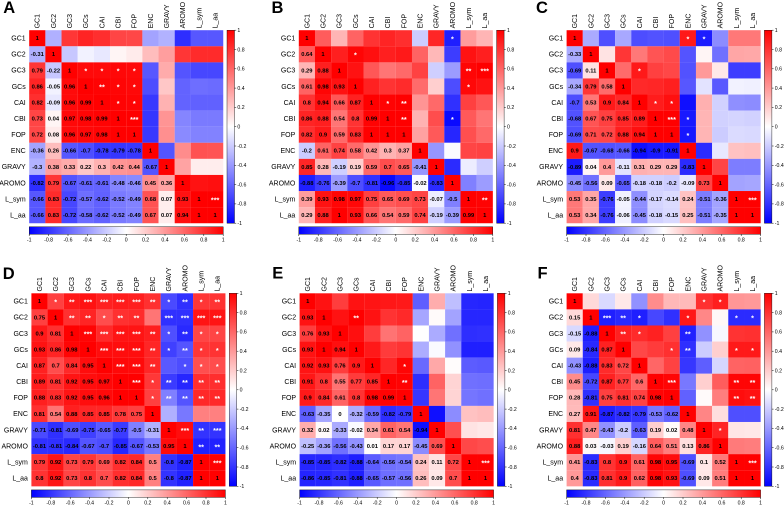  Describe the element at coordinates (656, 415) in the screenshot. I see `svg-text: -0.53` at that location.